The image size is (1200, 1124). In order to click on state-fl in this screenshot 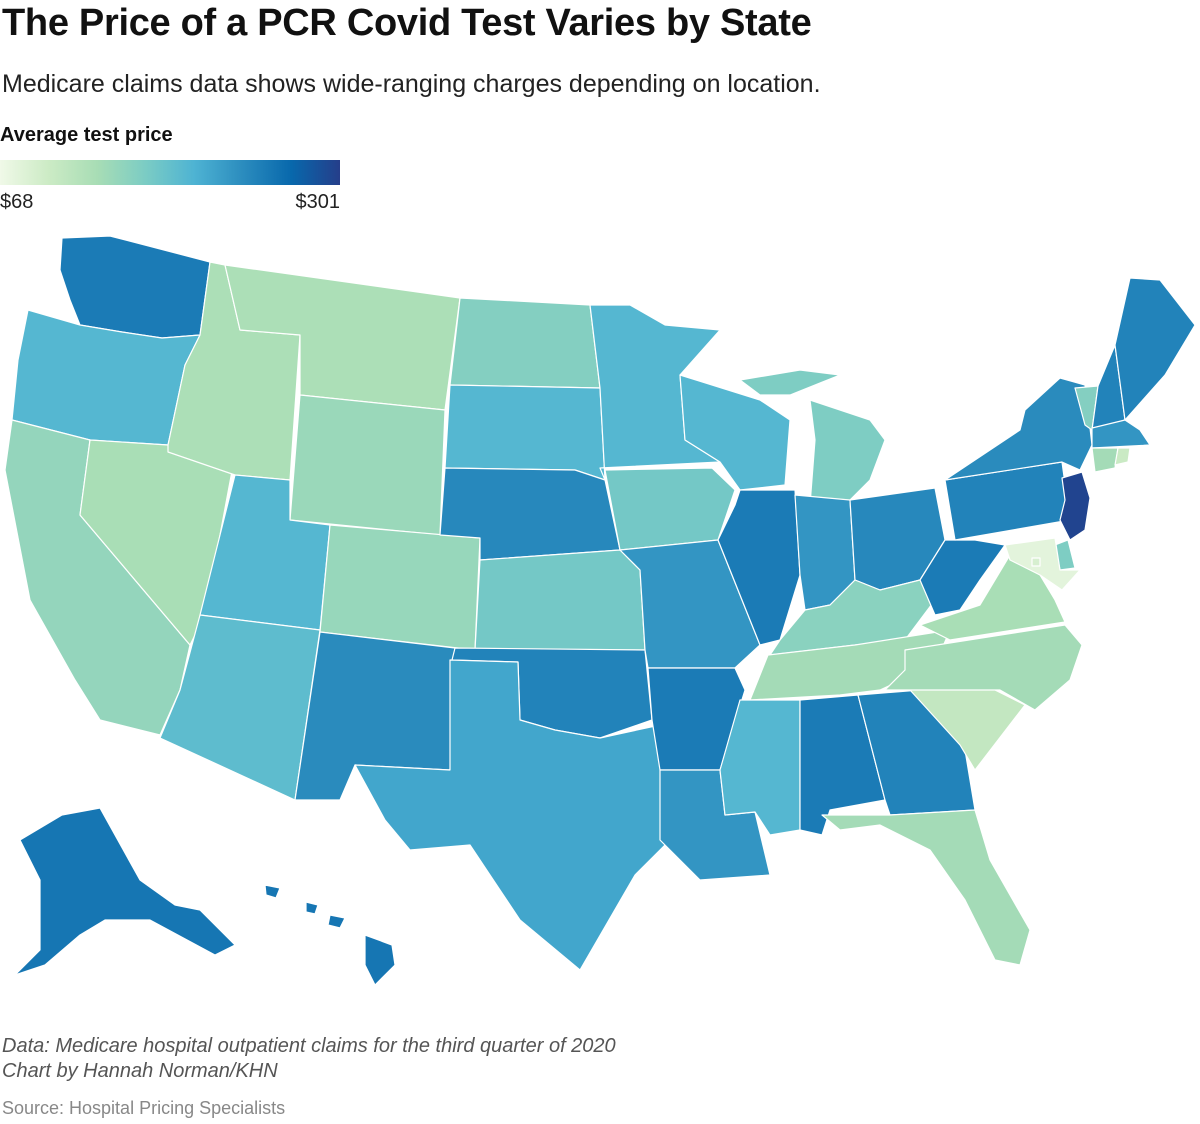, I will do `click(926, 887)`.